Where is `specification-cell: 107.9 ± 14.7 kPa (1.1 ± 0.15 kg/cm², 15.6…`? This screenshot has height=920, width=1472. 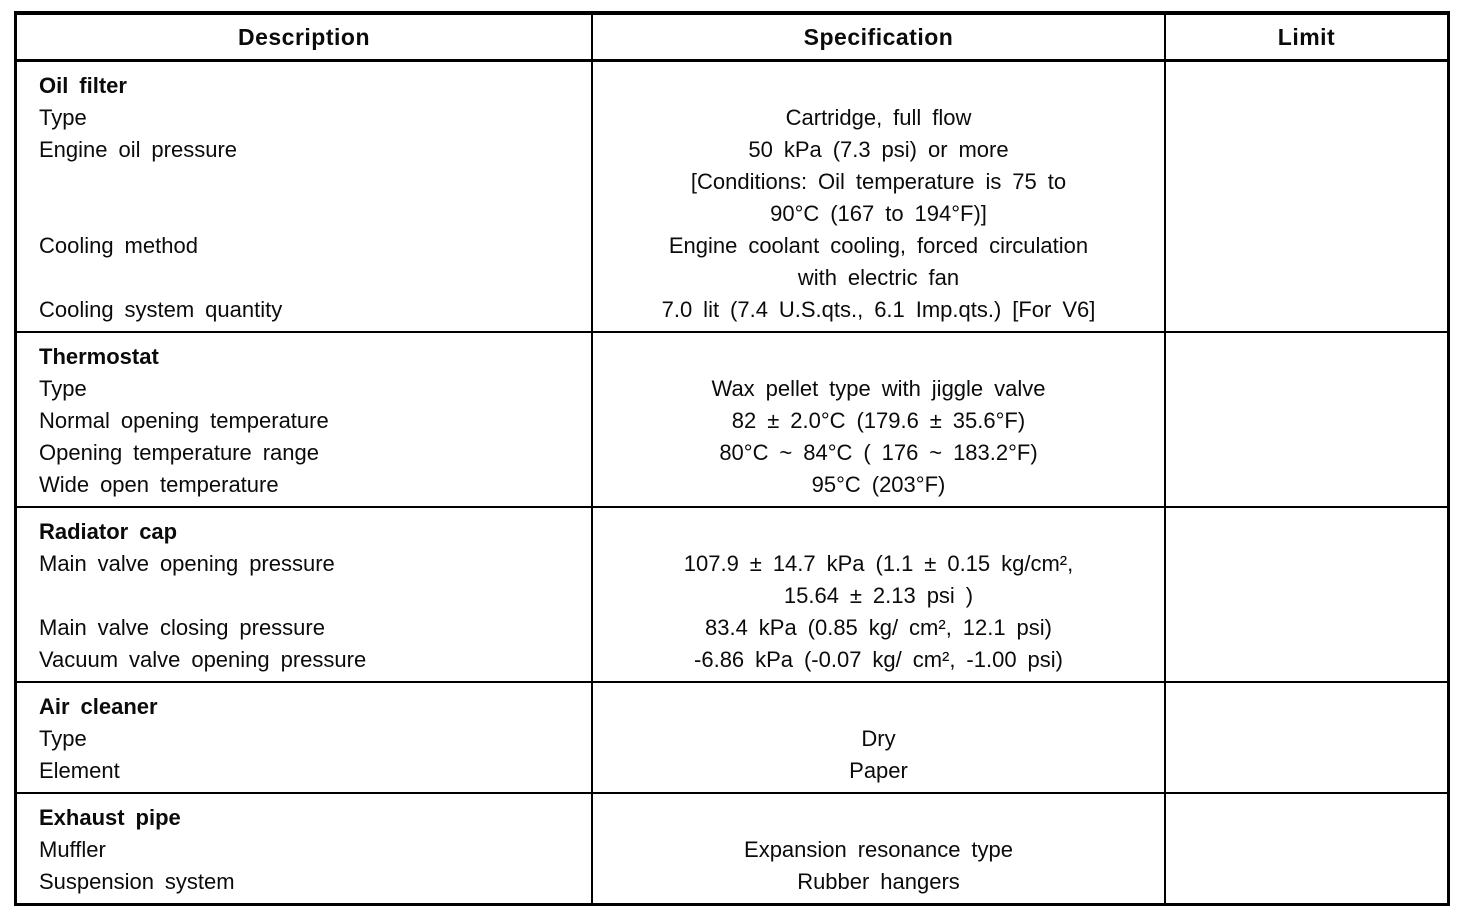
specification-cell: 107.9 ± 14.7 kPa (1.1 ± 0.15 kg/cm², 15.6… is located at coordinates (877, 594).